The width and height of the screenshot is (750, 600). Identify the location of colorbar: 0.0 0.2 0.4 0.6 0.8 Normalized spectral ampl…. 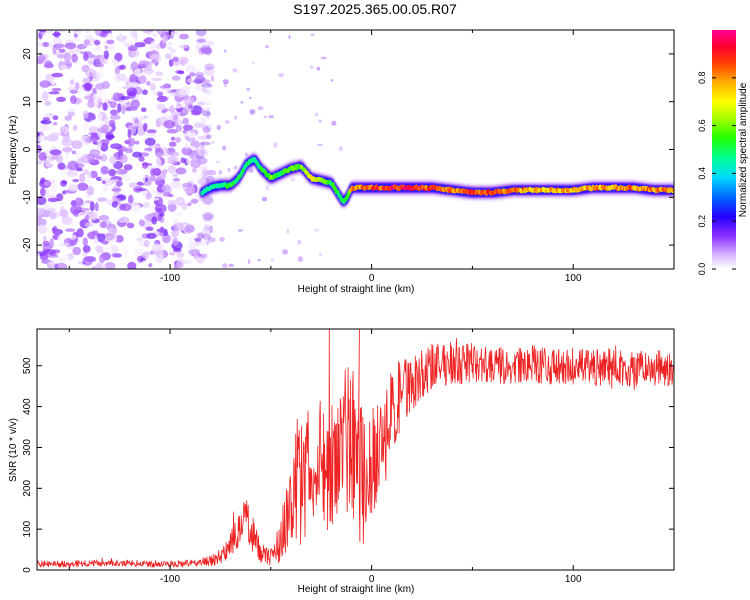
(723, 152).